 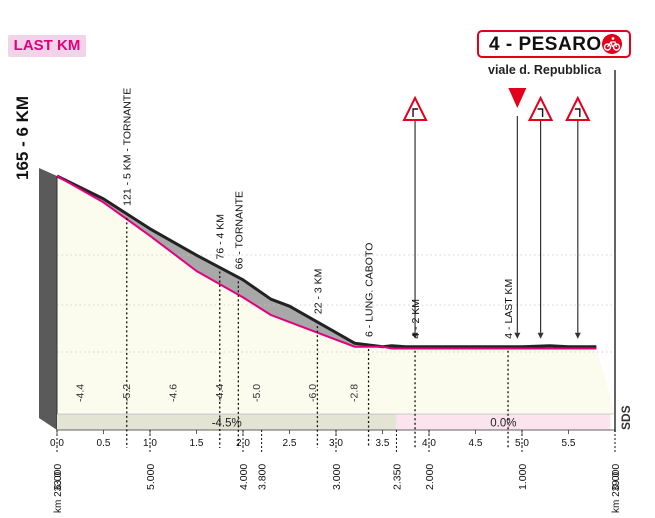 I want to click on km-tick-label: 1.0, so click(x=150, y=443).